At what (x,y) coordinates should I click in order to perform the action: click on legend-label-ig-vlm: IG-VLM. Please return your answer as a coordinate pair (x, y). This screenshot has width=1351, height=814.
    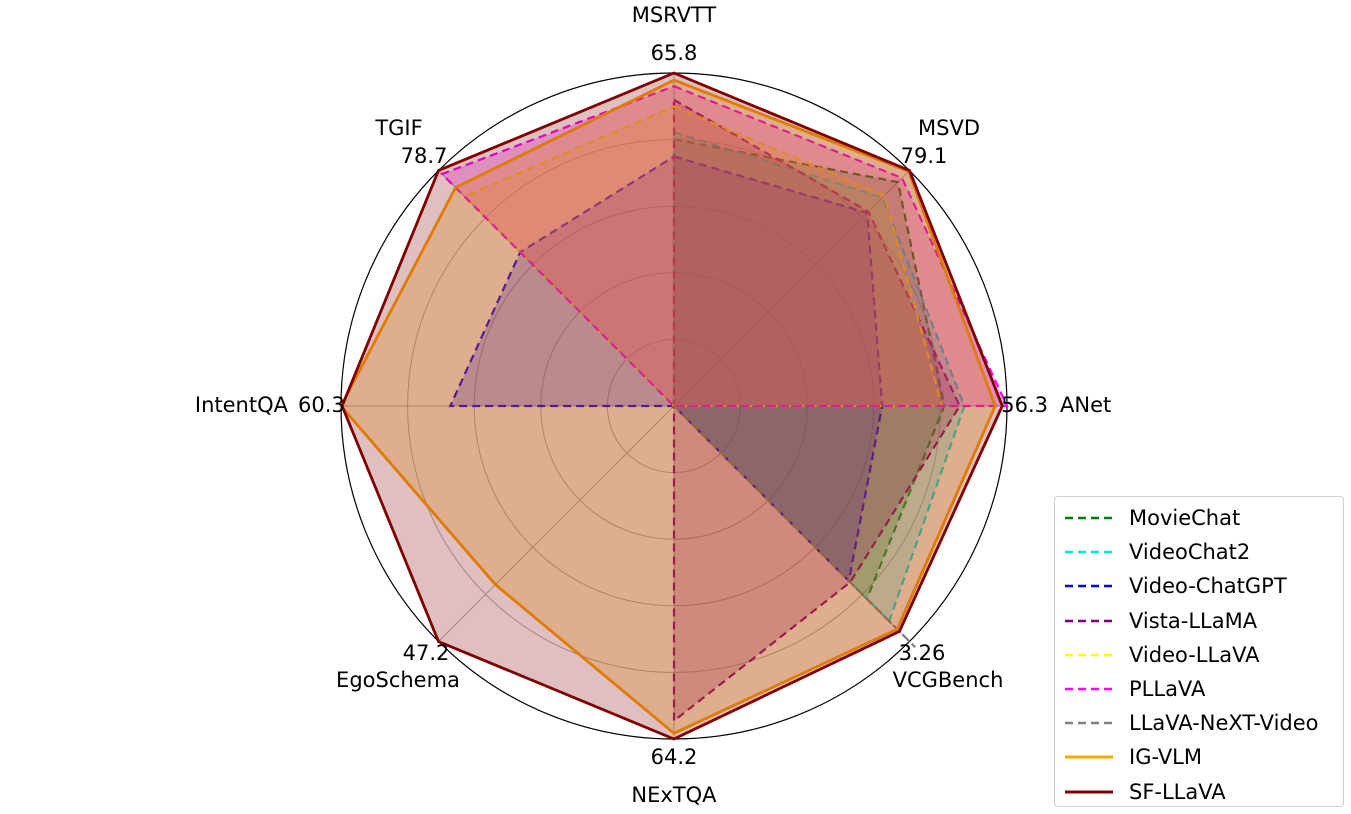
    Looking at the image, I should click on (1165, 757).